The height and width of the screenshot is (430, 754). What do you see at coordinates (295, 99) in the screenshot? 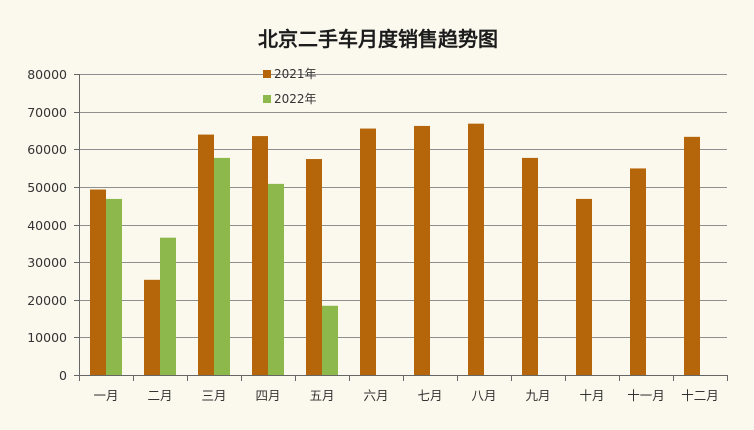
I see `legend-label: 2022年` at bounding box center [295, 99].